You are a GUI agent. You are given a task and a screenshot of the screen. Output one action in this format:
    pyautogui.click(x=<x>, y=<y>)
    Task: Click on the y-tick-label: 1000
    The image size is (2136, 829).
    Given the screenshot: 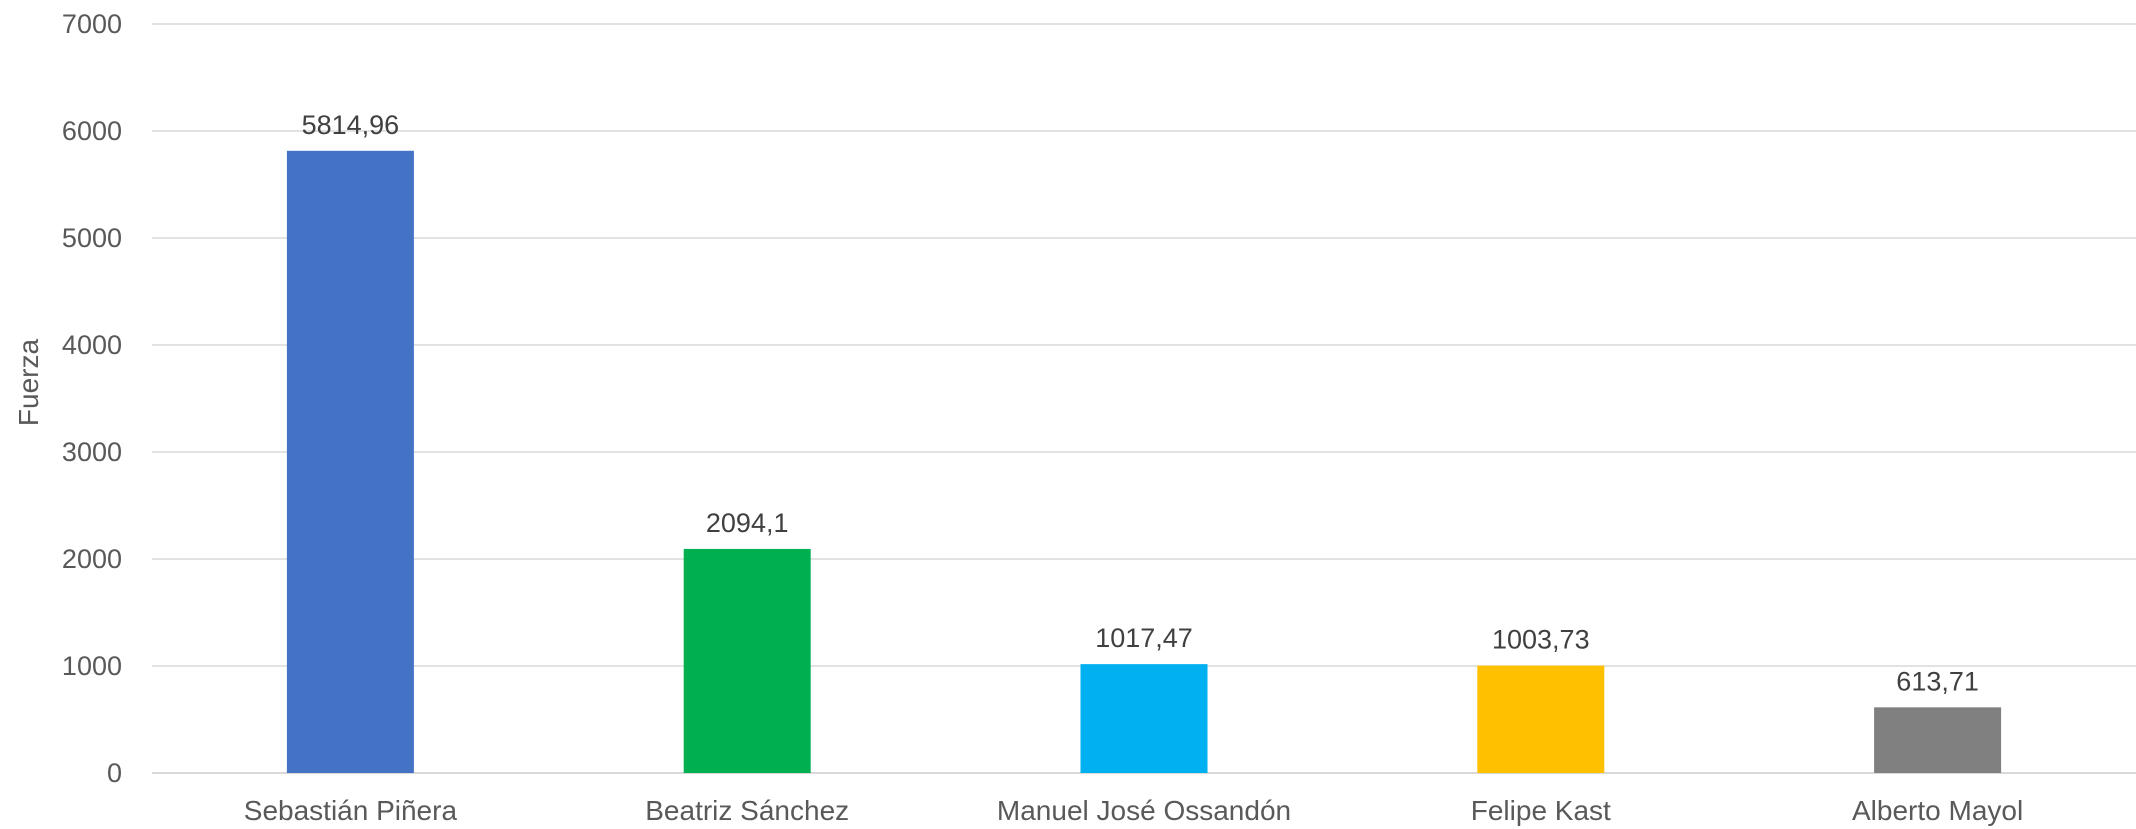 What is the action you would take?
    pyautogui.click(x=92, y=666)
    